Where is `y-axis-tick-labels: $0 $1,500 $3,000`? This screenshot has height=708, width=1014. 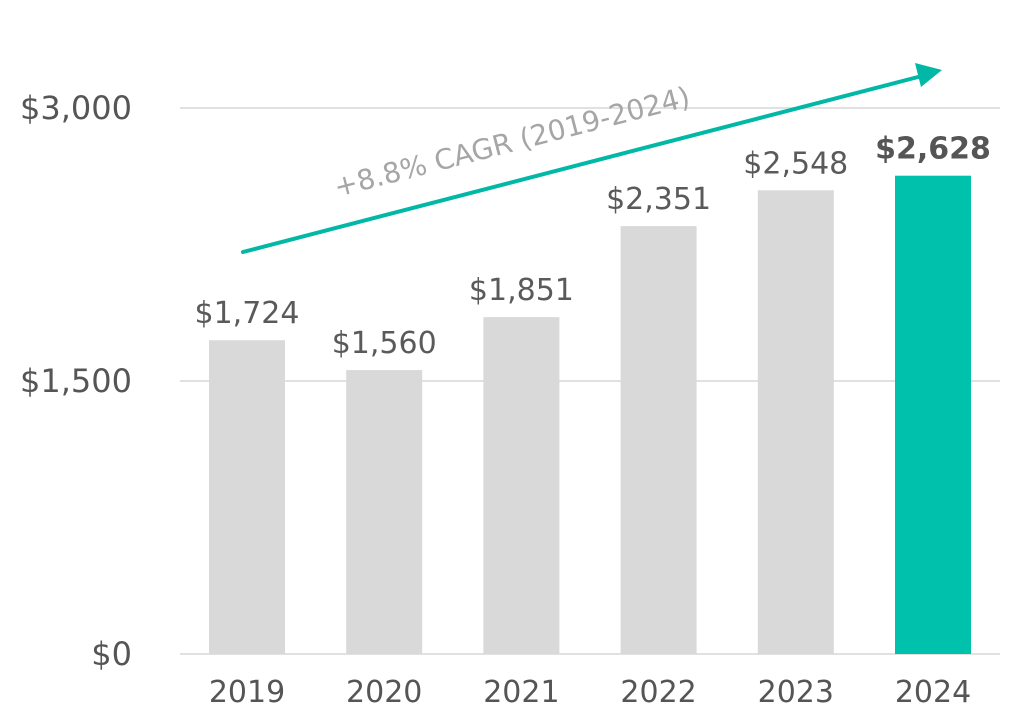
y-axis-tick-labels: $0 $1,500 $3,000 is located at coordinates (76, 381).